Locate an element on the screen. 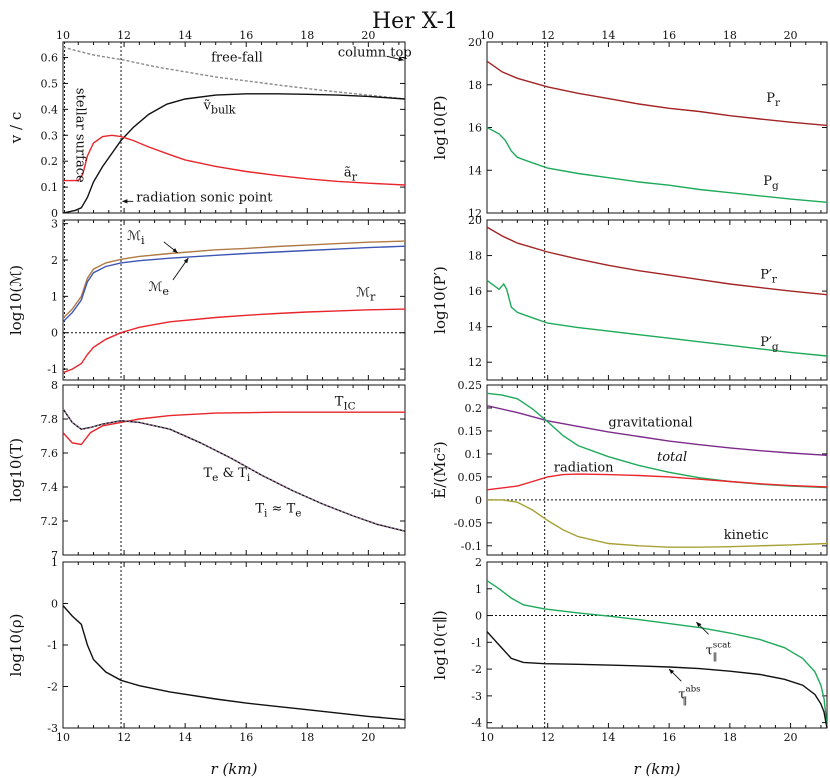 The image size is (830, 780). series-m-r is located at coordinates (234, 341).